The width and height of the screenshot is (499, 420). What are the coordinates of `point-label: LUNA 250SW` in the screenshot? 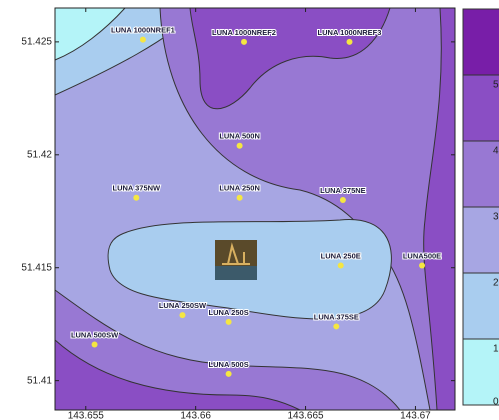 It's located at (183, 305).